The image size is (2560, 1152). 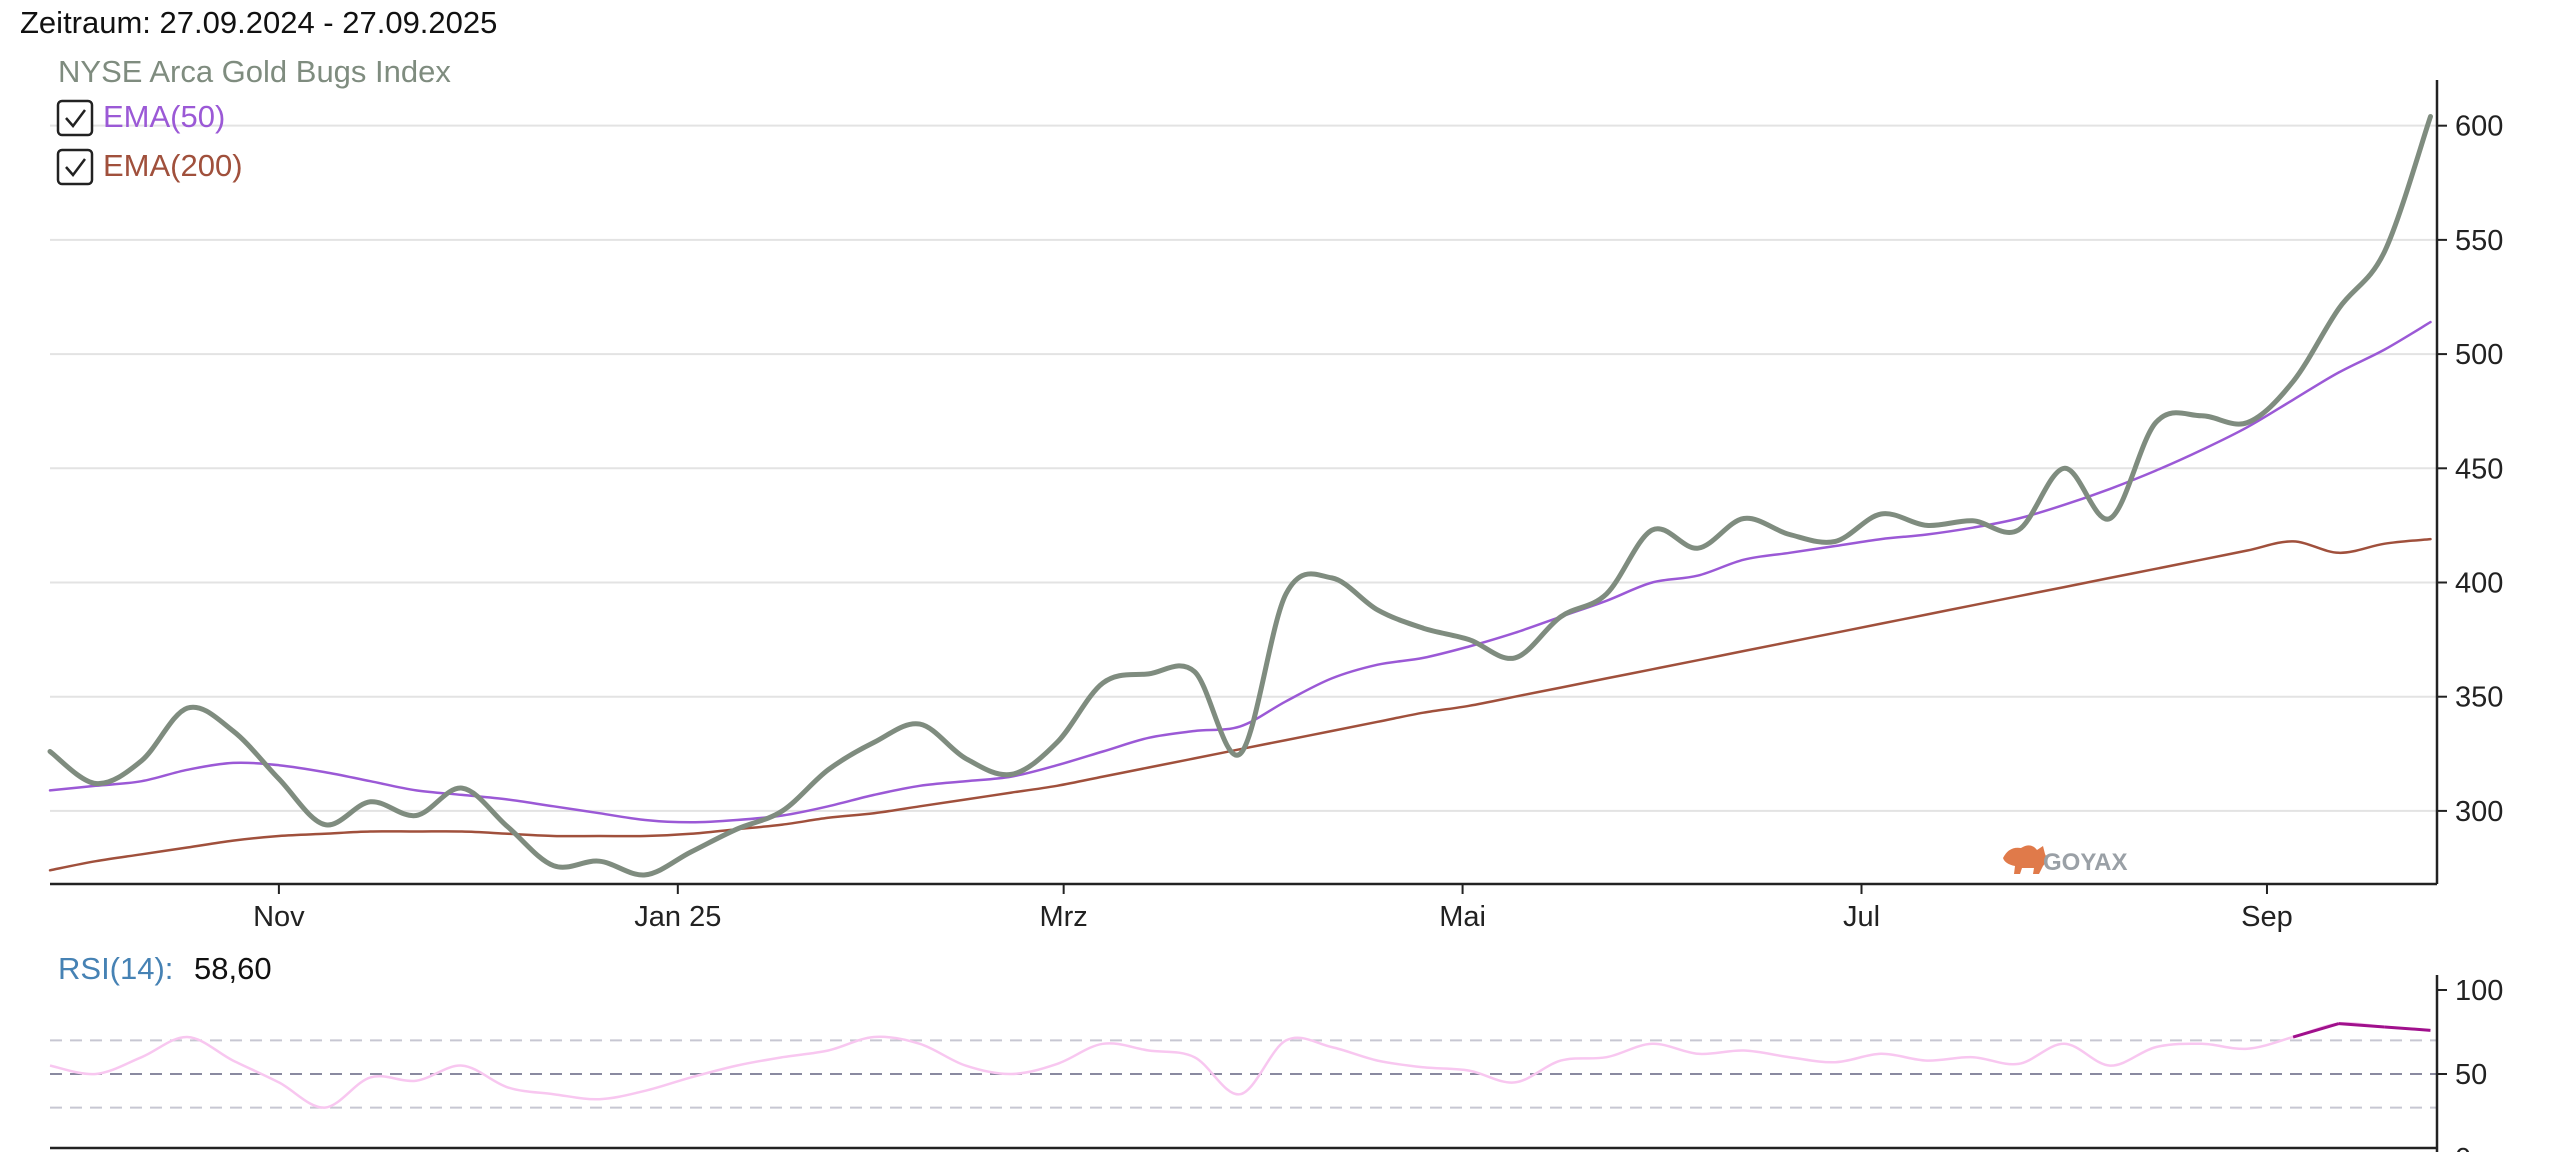 I want to click on goyax-logo: GOYAX, so click(x=2065, y=860).